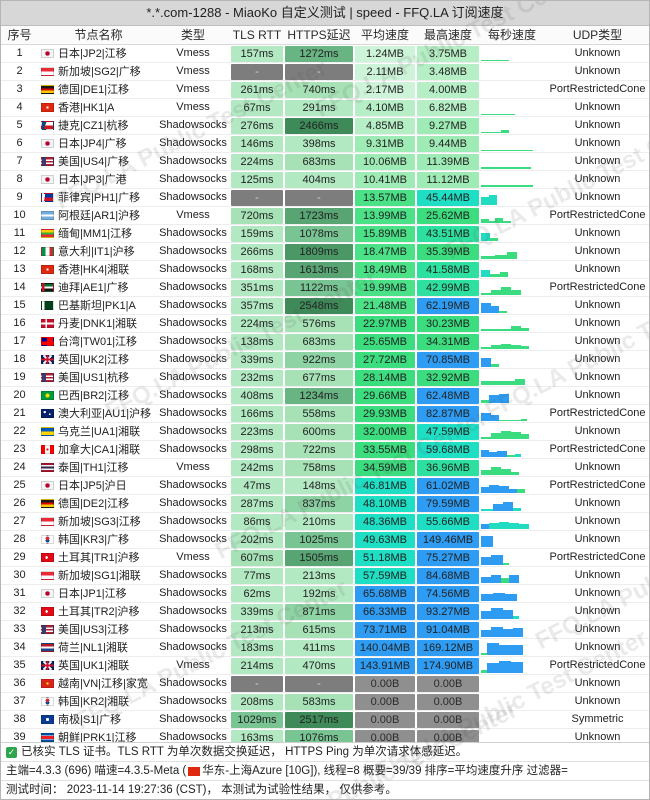 This screenshot has width=650, height=800. What do you see at coordinates (319, 522) in the screenshot?
I see `https-delay-cell-value: 210ms` at bounding box center [319, 522].